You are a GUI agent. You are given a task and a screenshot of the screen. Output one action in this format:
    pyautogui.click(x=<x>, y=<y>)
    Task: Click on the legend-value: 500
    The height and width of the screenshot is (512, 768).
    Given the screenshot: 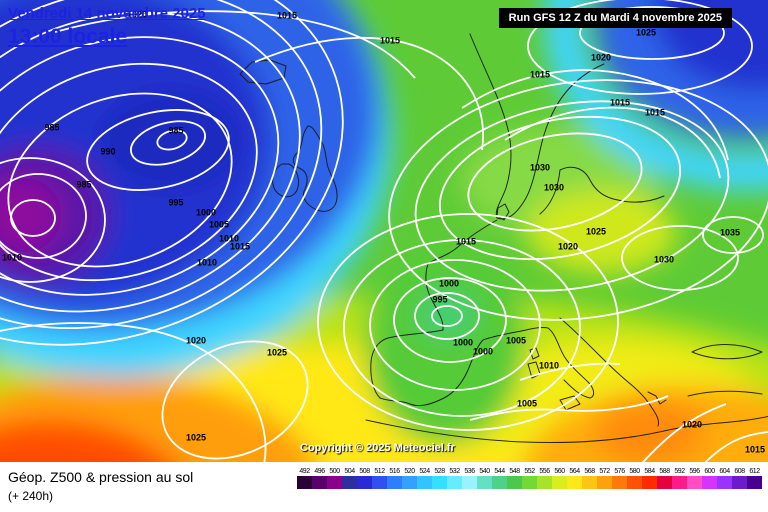 What is the action you would take?
    pyautogui.click(x=334, y=471)
    